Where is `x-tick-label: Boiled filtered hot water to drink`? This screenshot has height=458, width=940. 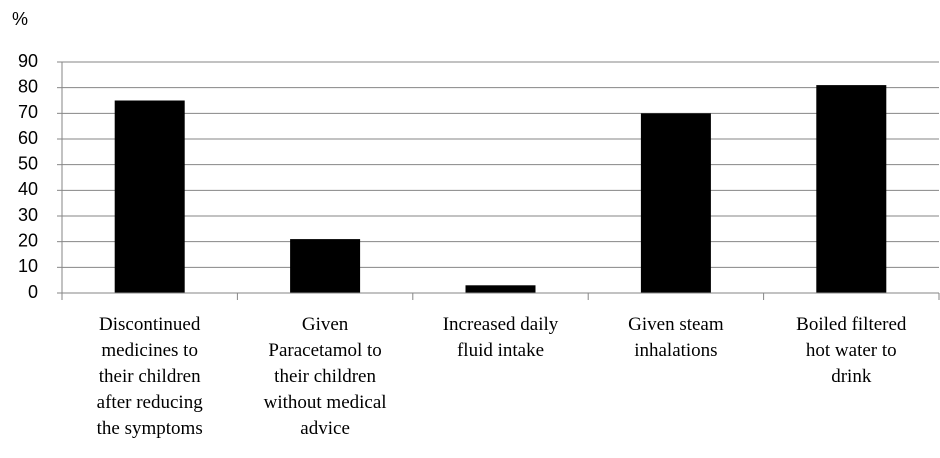
x-tick-label: Boiled filtered hot water to drink is located at coordinates (851, 350).